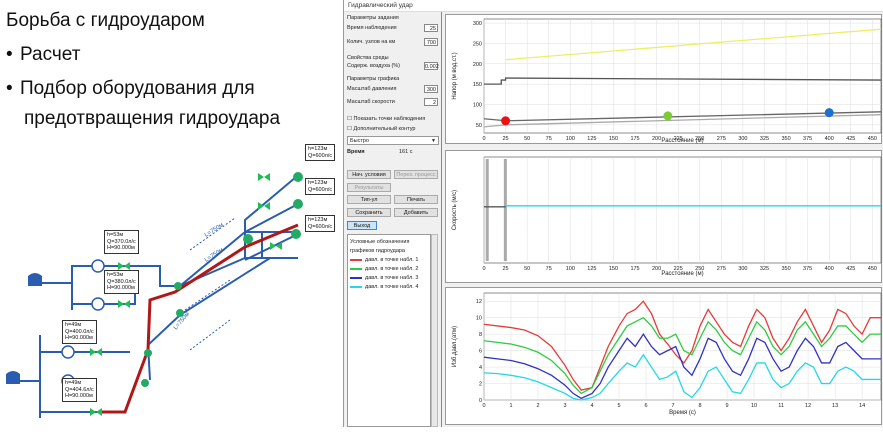  What do you see at coordinates (369, 187) in the screenshot?
I see `results-button: Результаты` at bounding box center [369, 187].